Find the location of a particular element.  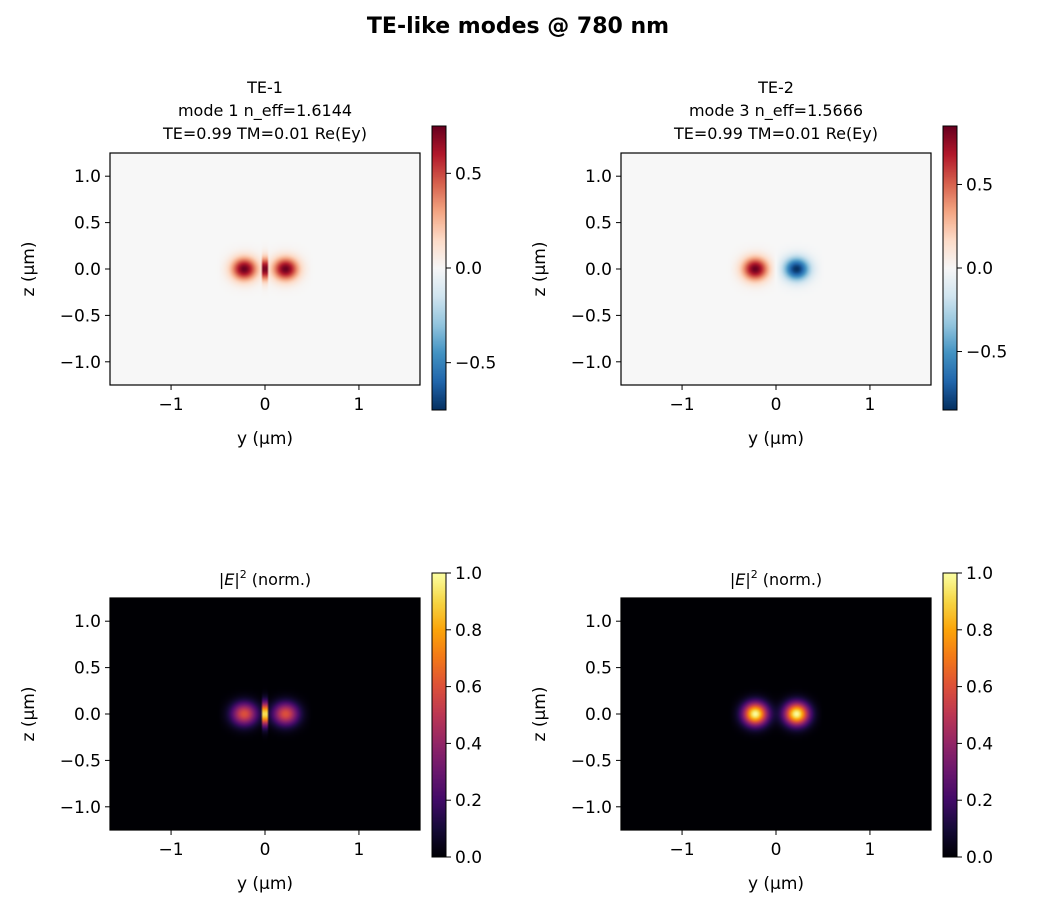

panel-title-line: TE-1 is located at coordinates (264, 87).